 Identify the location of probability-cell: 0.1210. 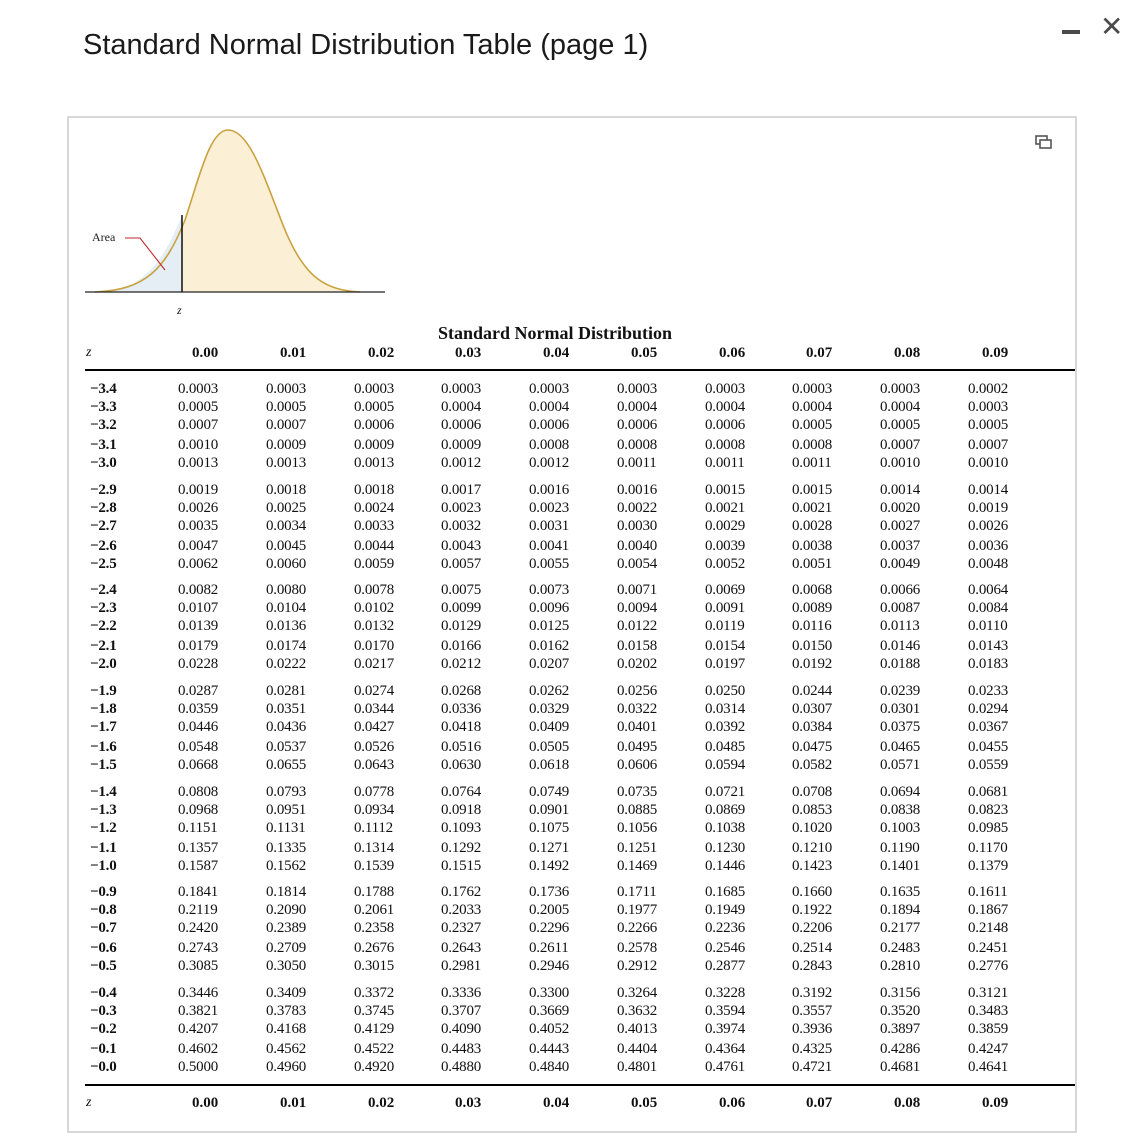
(812, 848).